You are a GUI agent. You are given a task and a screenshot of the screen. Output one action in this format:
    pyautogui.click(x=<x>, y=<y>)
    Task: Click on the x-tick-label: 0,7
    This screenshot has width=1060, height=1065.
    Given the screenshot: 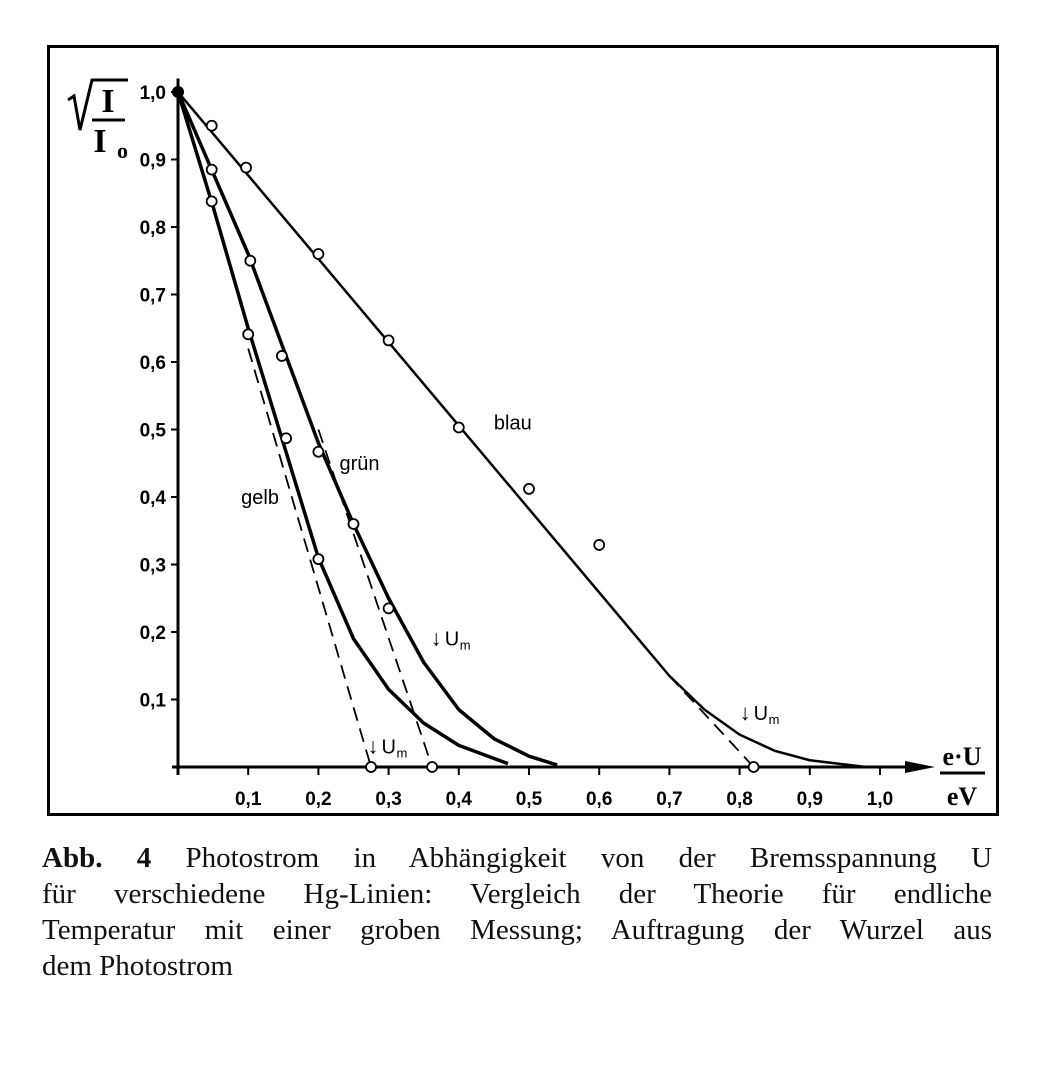 What is the action you would take?
    pyautogui.click(x=669, y=799)
    